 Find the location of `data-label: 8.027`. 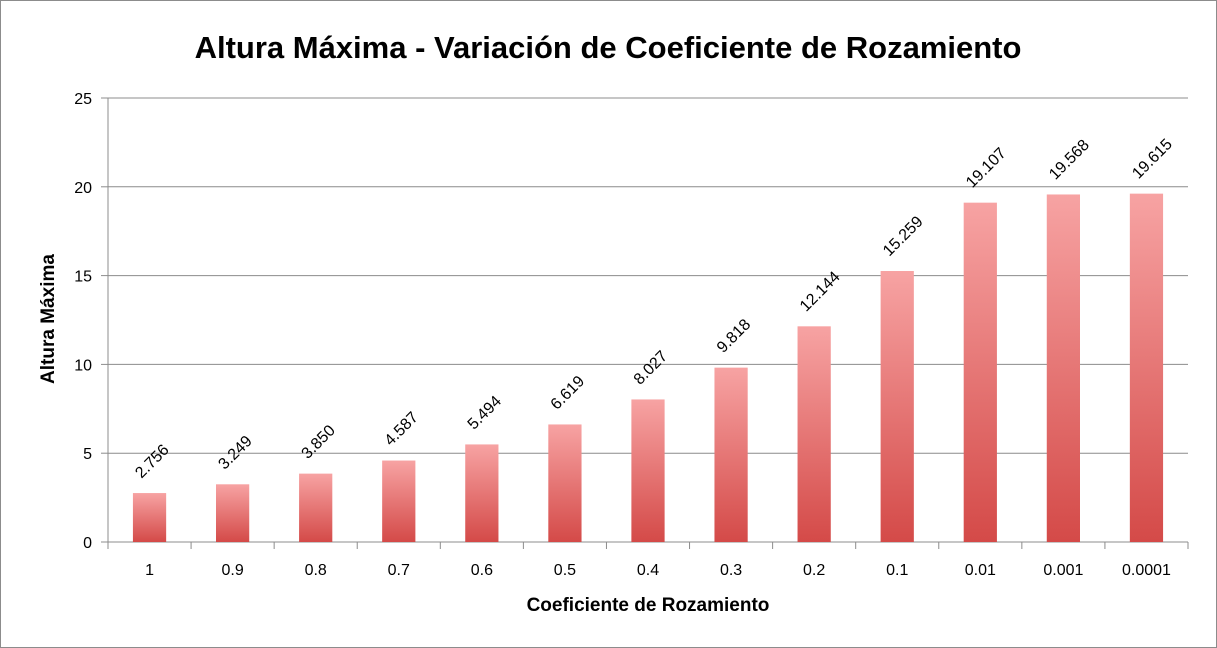

data-label: 8.027 is located at coordinates (651, 368).